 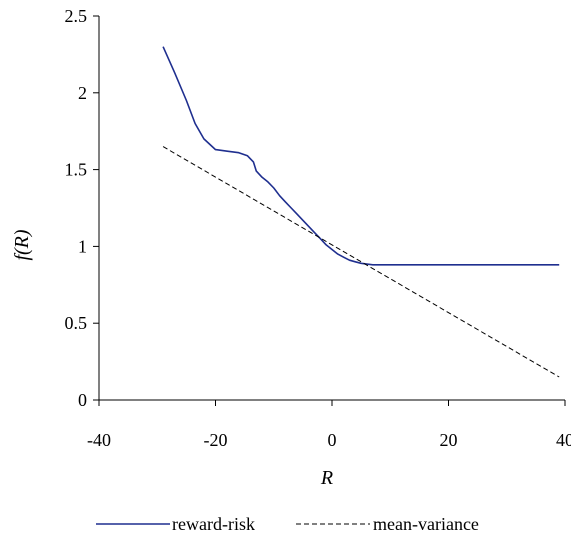 What do you see at coordinates (76, 323) in the screenshot?
I see `y-tick-label: 0.5` at bounding box center [76, 323].